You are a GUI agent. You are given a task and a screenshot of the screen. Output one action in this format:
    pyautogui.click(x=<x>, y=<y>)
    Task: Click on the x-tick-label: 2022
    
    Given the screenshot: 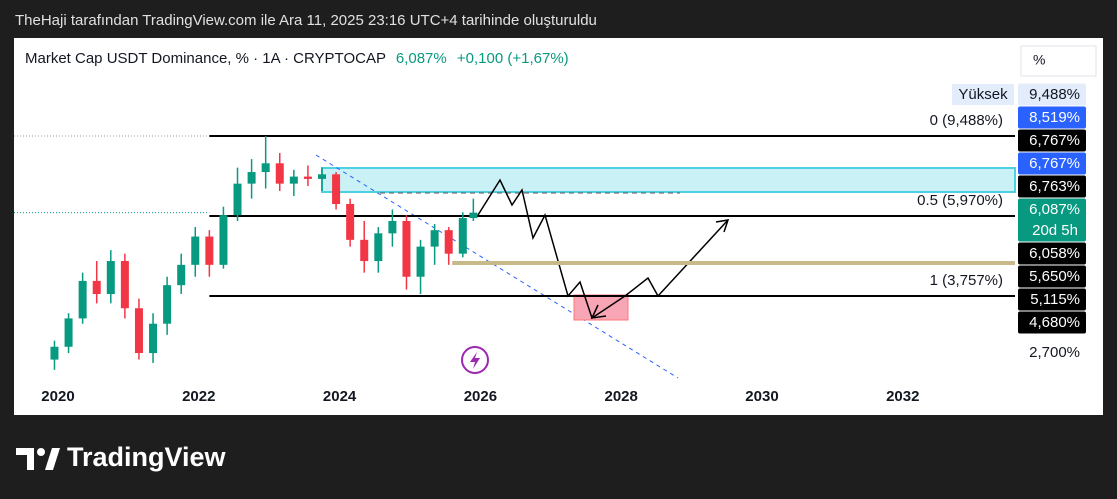 What is the action you would take?
    pyautogui.click(x=198, y=396)
    